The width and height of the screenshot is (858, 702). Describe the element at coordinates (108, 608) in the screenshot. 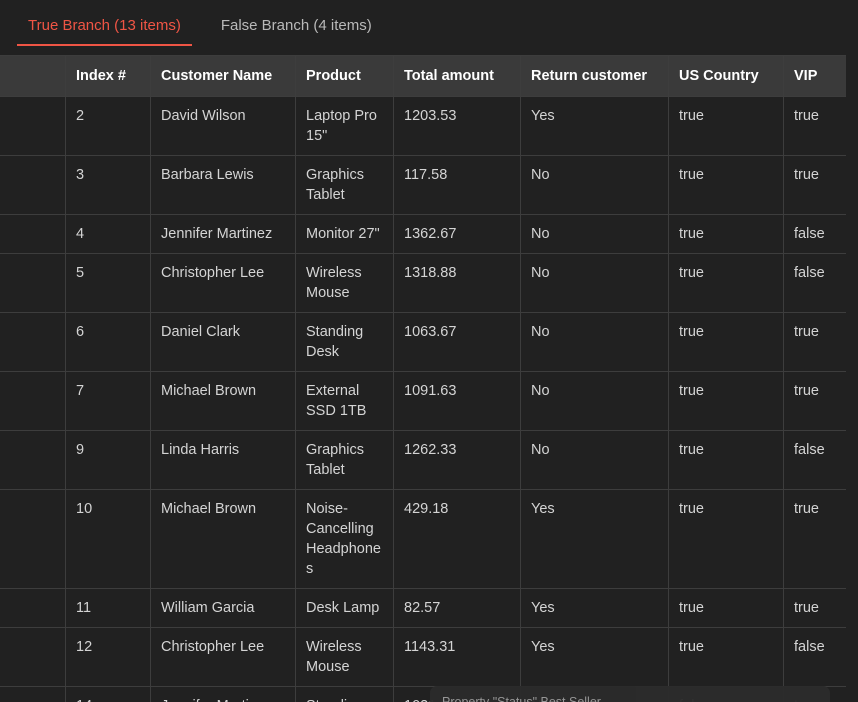

I see `cell-index: 11` at that location.